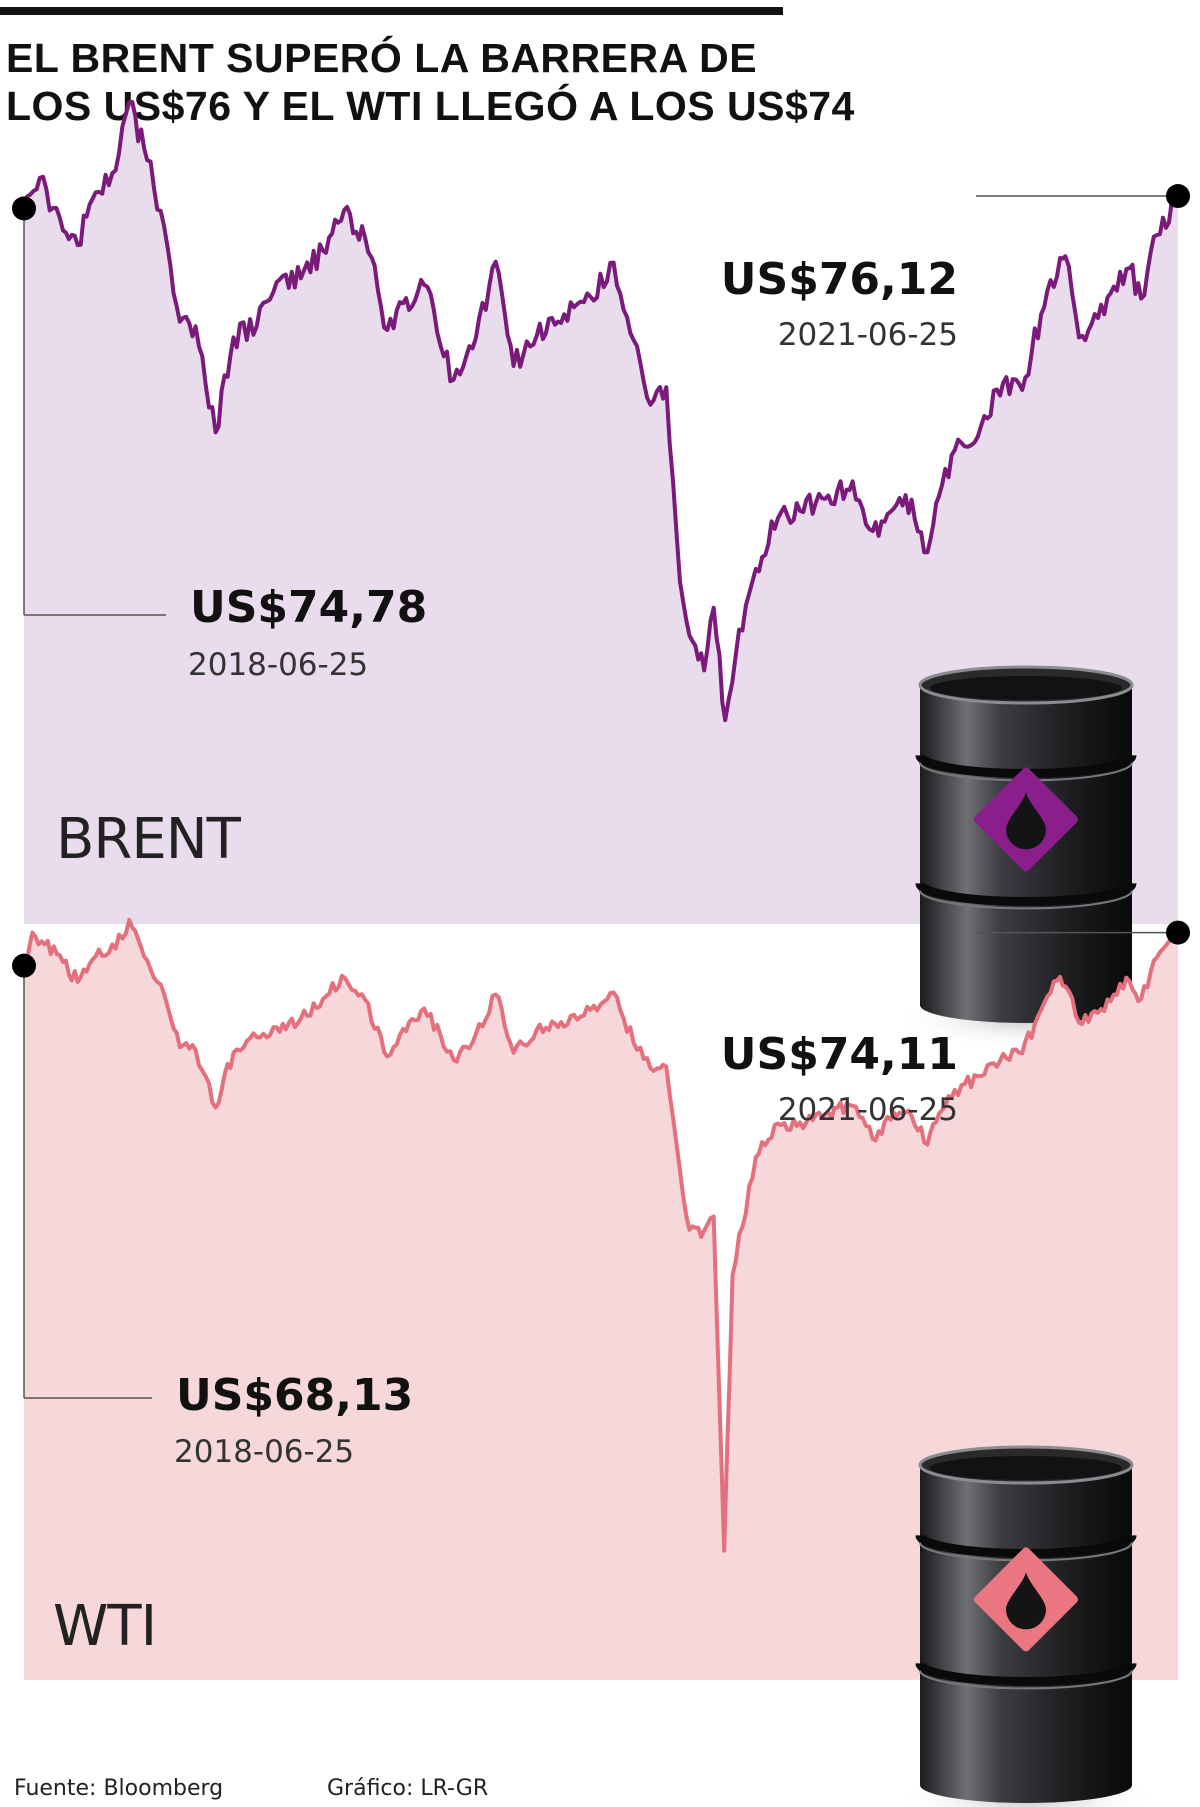 This screenshot has width=1200, height=1807. Describe the element at coordinates (839, 1054) in the screenshot. I see `wti-end-value-label: US$74,11` at that location.